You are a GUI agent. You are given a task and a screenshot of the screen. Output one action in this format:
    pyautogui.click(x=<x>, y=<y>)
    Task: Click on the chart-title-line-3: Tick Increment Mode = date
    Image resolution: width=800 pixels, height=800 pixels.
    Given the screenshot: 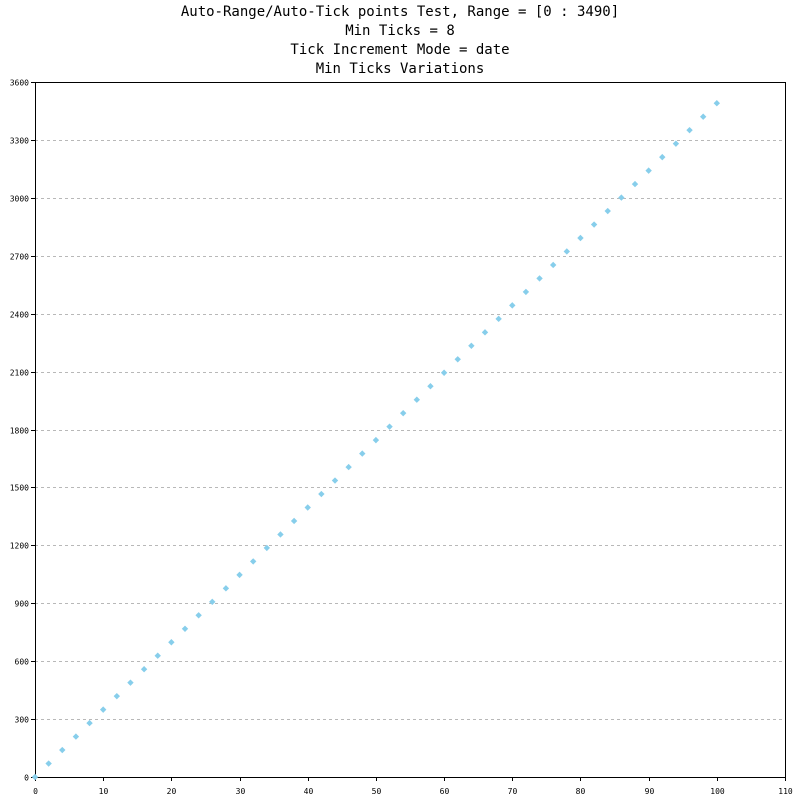 What is the action you would take?
    pyautogui.click(x=400, y=50)
    